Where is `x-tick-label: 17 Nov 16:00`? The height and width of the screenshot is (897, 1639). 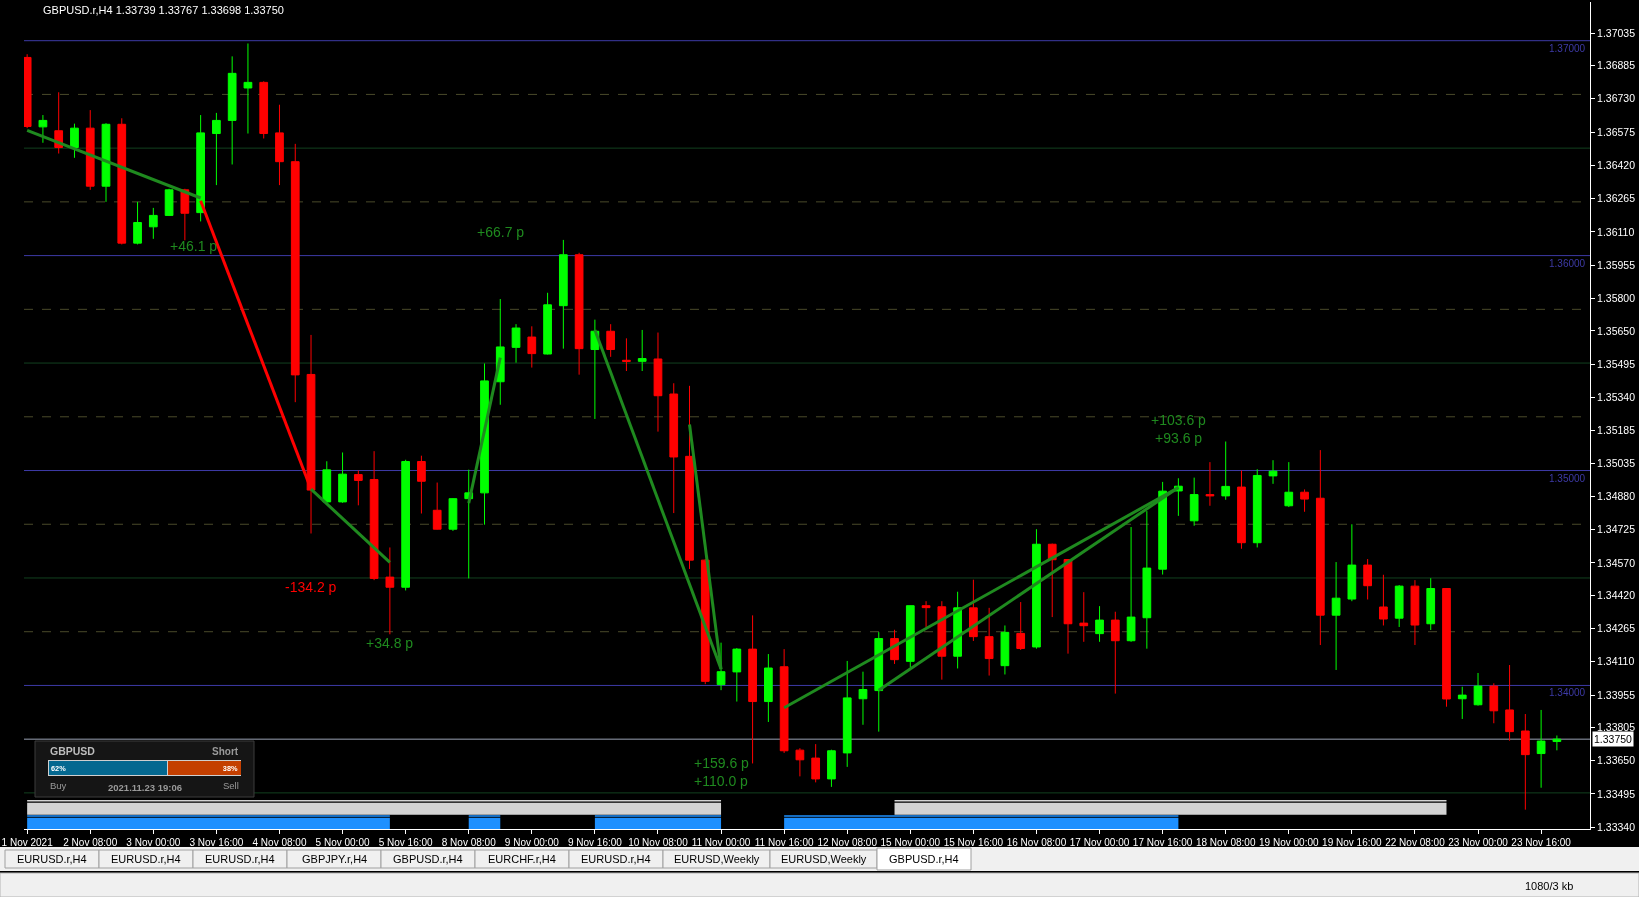 x-tick-label: 17 Nov 16:00 is located at coordinates (1162, 842).